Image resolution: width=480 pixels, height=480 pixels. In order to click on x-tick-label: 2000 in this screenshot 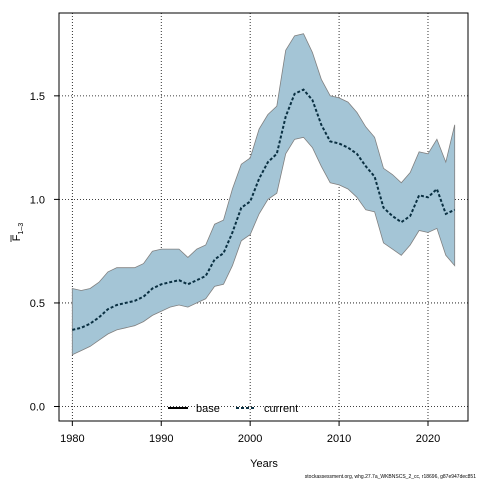, I will do `click(250, 439)`.